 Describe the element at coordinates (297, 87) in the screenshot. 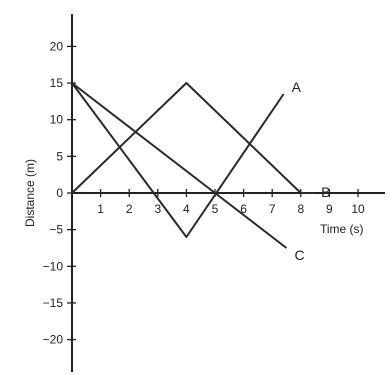

I see `series-label-a: A` at that location.